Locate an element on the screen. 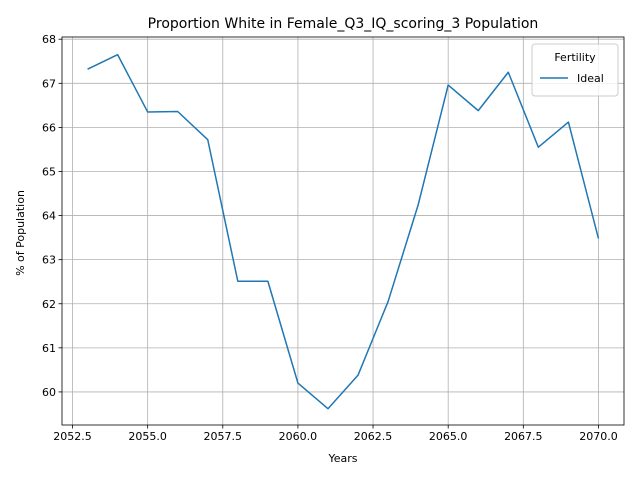 This screenshot has height=480, width=640. legend: Fertility Ideal is located at coordinates (575, 70).